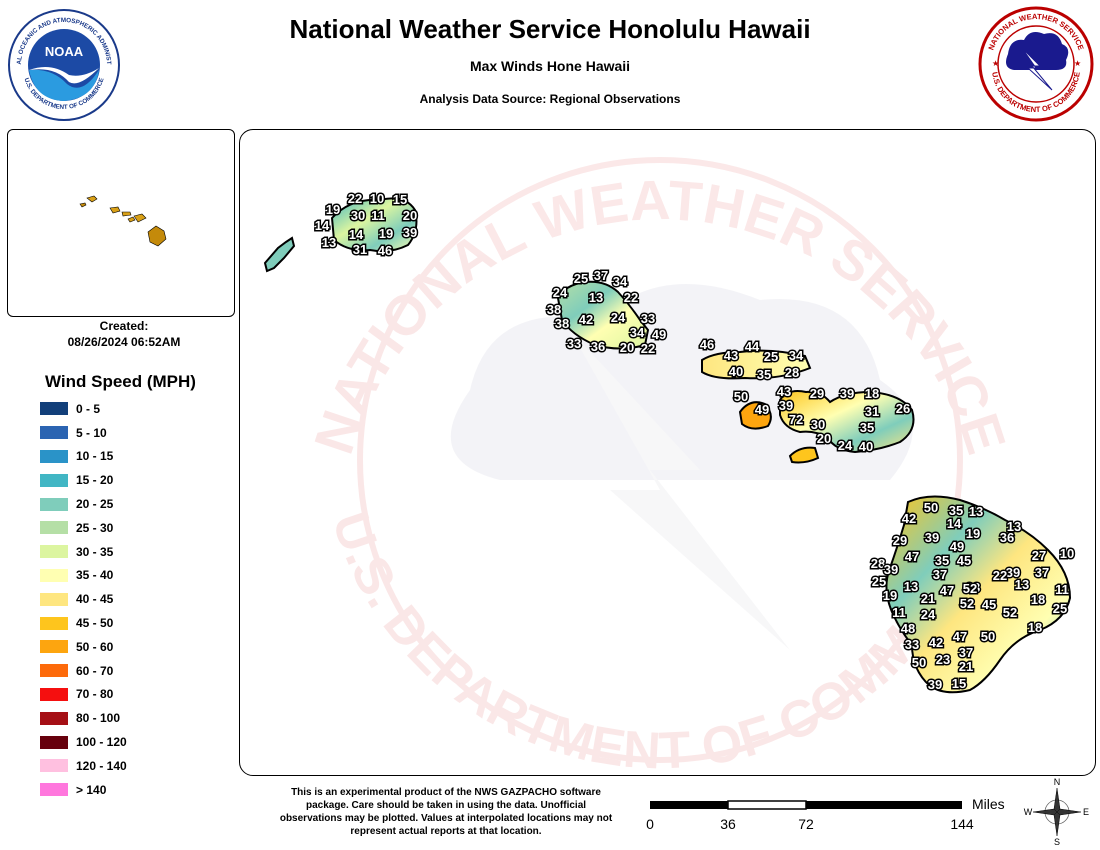  Describe the element at coordinates (1057, 782) in the screenshot. I see `compass-n: N` at that location.